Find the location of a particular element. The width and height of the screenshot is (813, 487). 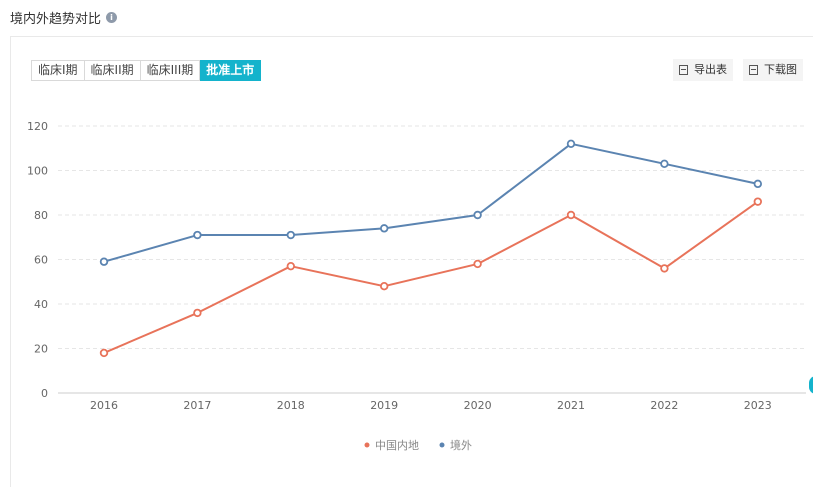

download-chart-button: 下载图 is located at coordinates (773, 70).